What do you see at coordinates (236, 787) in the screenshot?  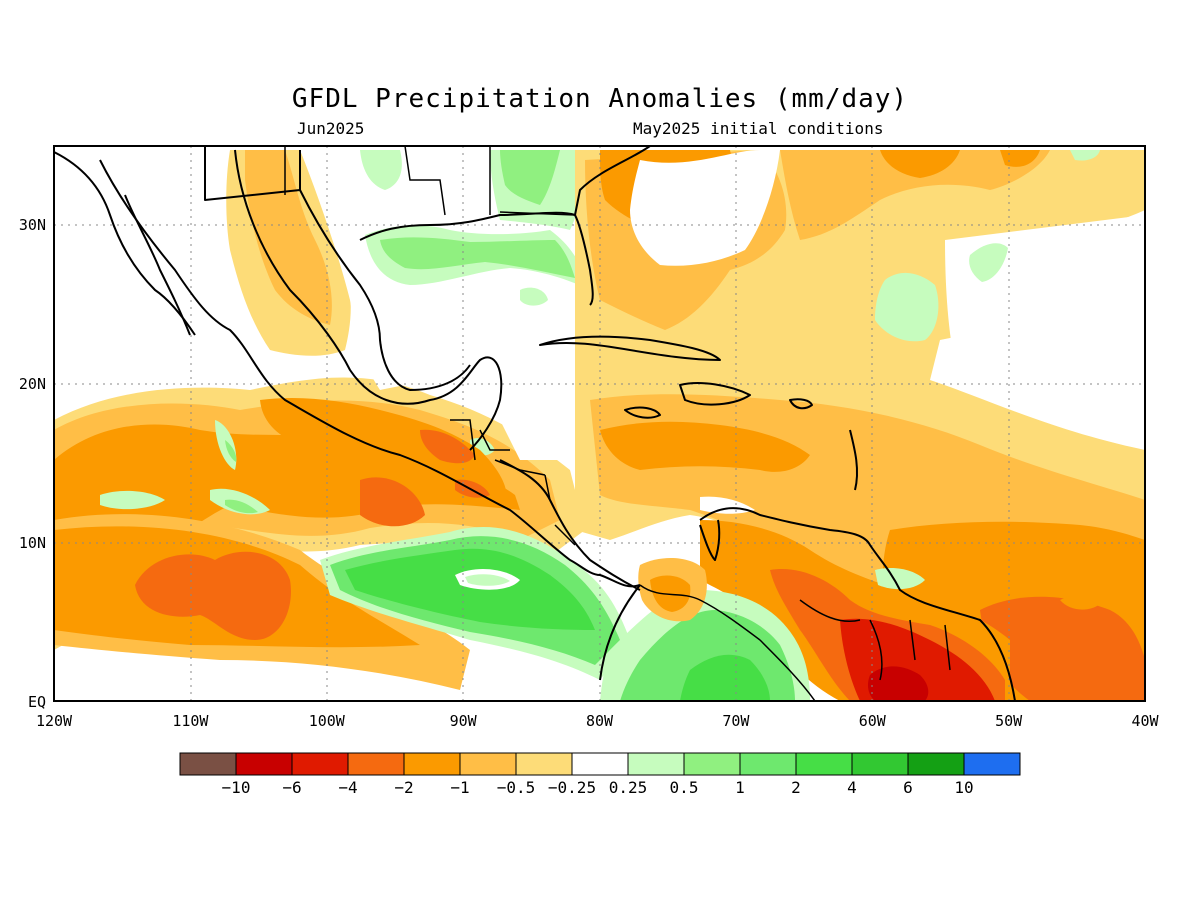 I see `legend-label: −10` at bounding box center [236, 787].